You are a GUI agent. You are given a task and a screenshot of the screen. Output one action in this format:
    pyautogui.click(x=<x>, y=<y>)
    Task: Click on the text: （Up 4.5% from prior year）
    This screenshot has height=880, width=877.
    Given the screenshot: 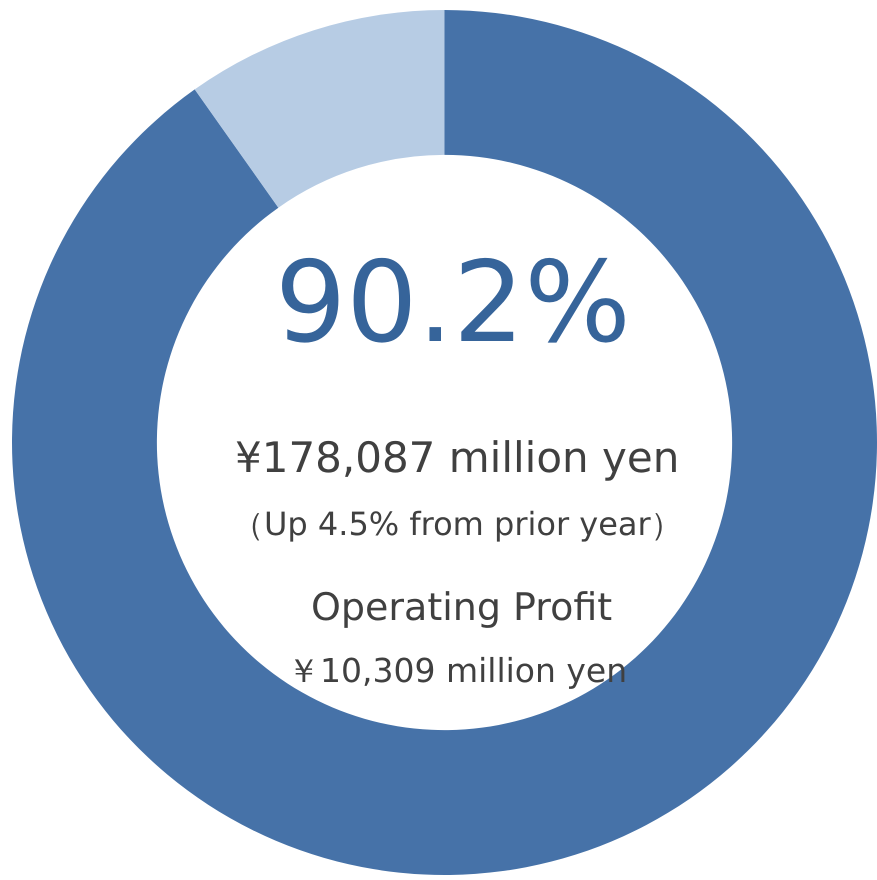 What is the action you would take?
    pyautogui.click(x=457, y=524)
    